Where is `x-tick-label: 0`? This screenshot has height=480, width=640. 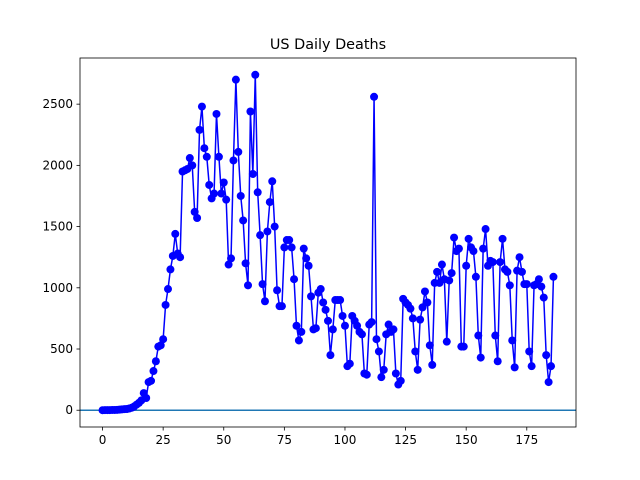
x-tick-label: 0 is located at coordinates (103, 440).